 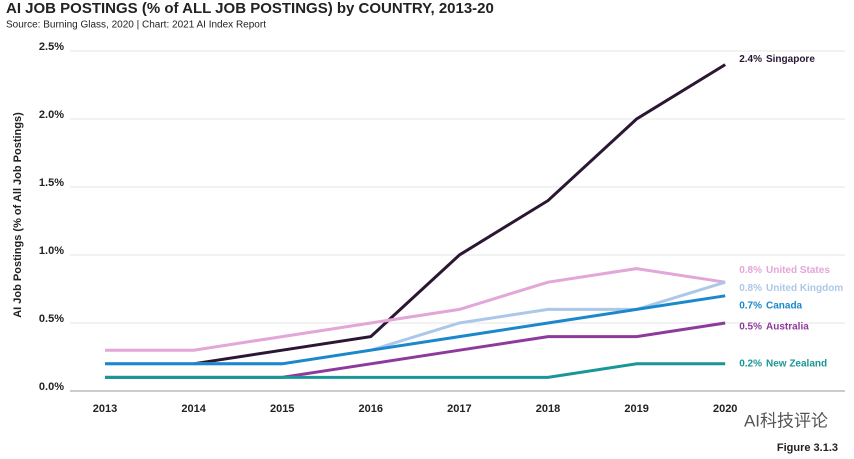 What do you see at coordinates (750, 305) in the screenshot?
I see `value-label: 0.7%` at bounding box center [750, 305].